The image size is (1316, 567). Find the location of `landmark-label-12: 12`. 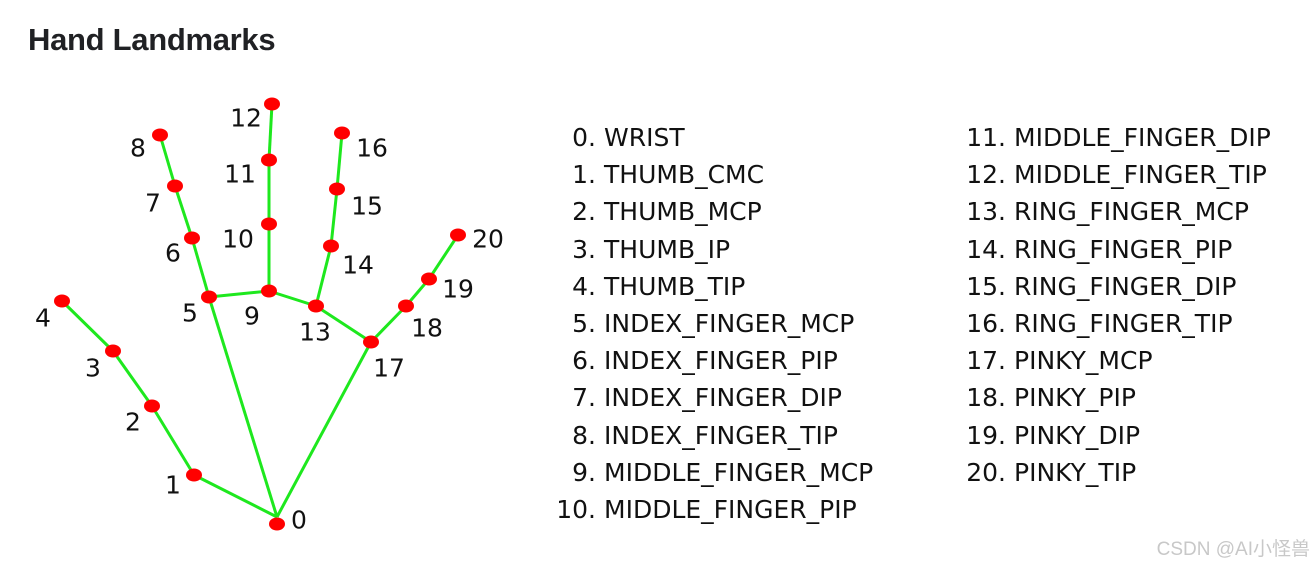

landmark-label-12: 12 is located at coordinates (246, 118).